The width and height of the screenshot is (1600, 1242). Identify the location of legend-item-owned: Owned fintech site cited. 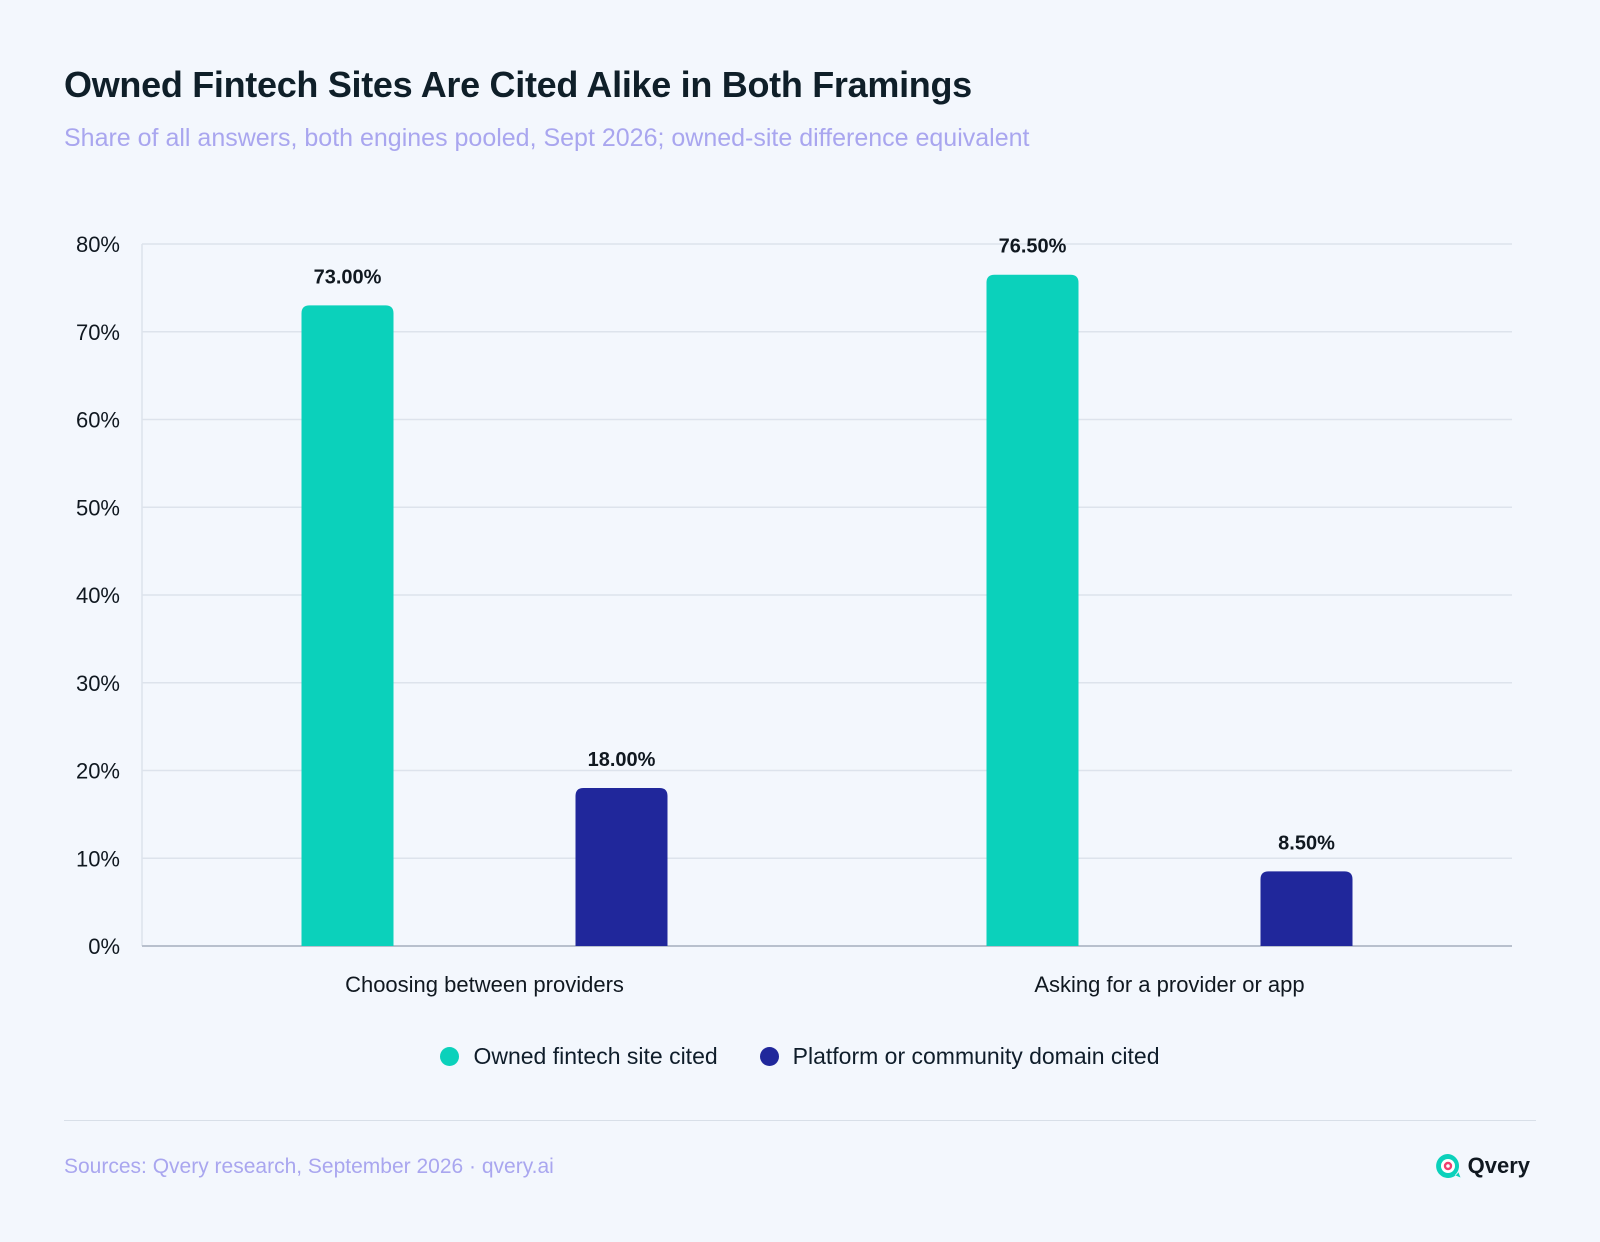
(579, 1056).